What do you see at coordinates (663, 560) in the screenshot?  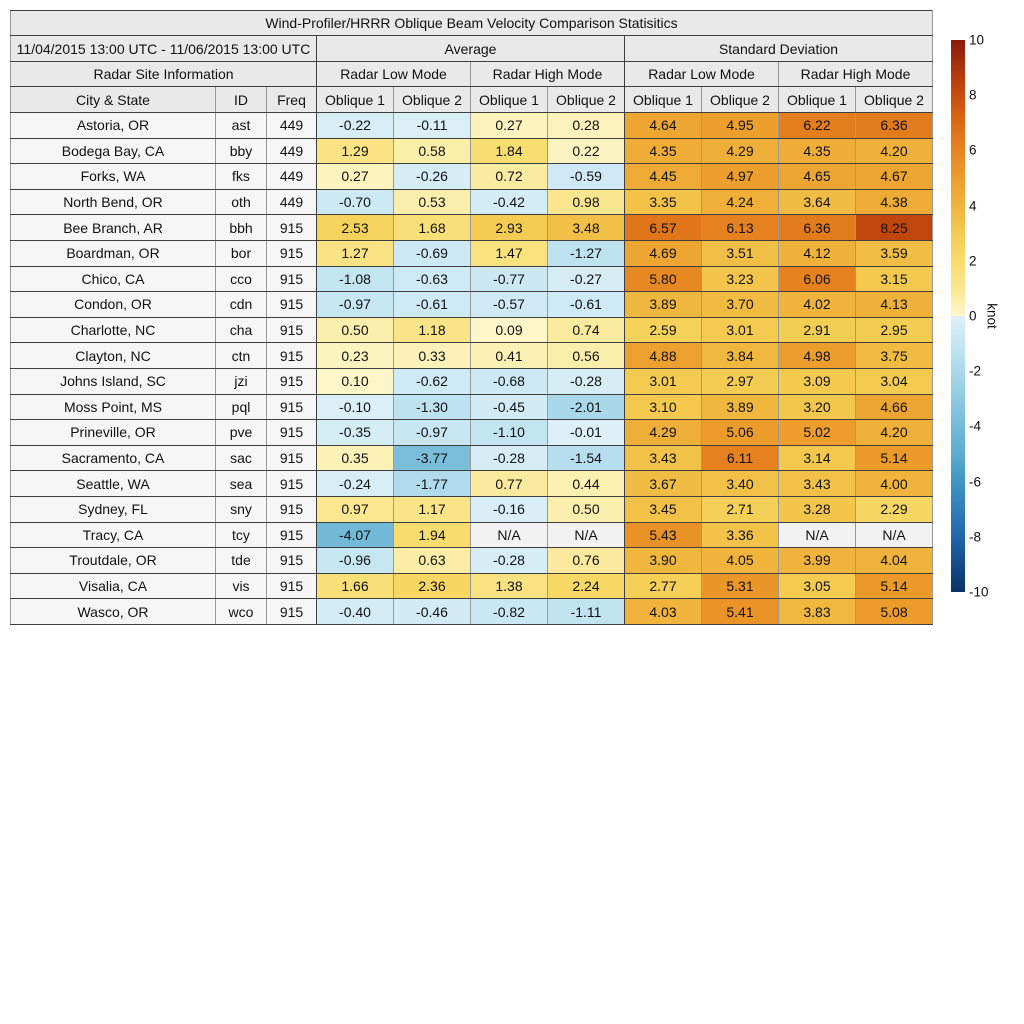 I see `value-cell: 3.90` at bounding box center [663, 560].